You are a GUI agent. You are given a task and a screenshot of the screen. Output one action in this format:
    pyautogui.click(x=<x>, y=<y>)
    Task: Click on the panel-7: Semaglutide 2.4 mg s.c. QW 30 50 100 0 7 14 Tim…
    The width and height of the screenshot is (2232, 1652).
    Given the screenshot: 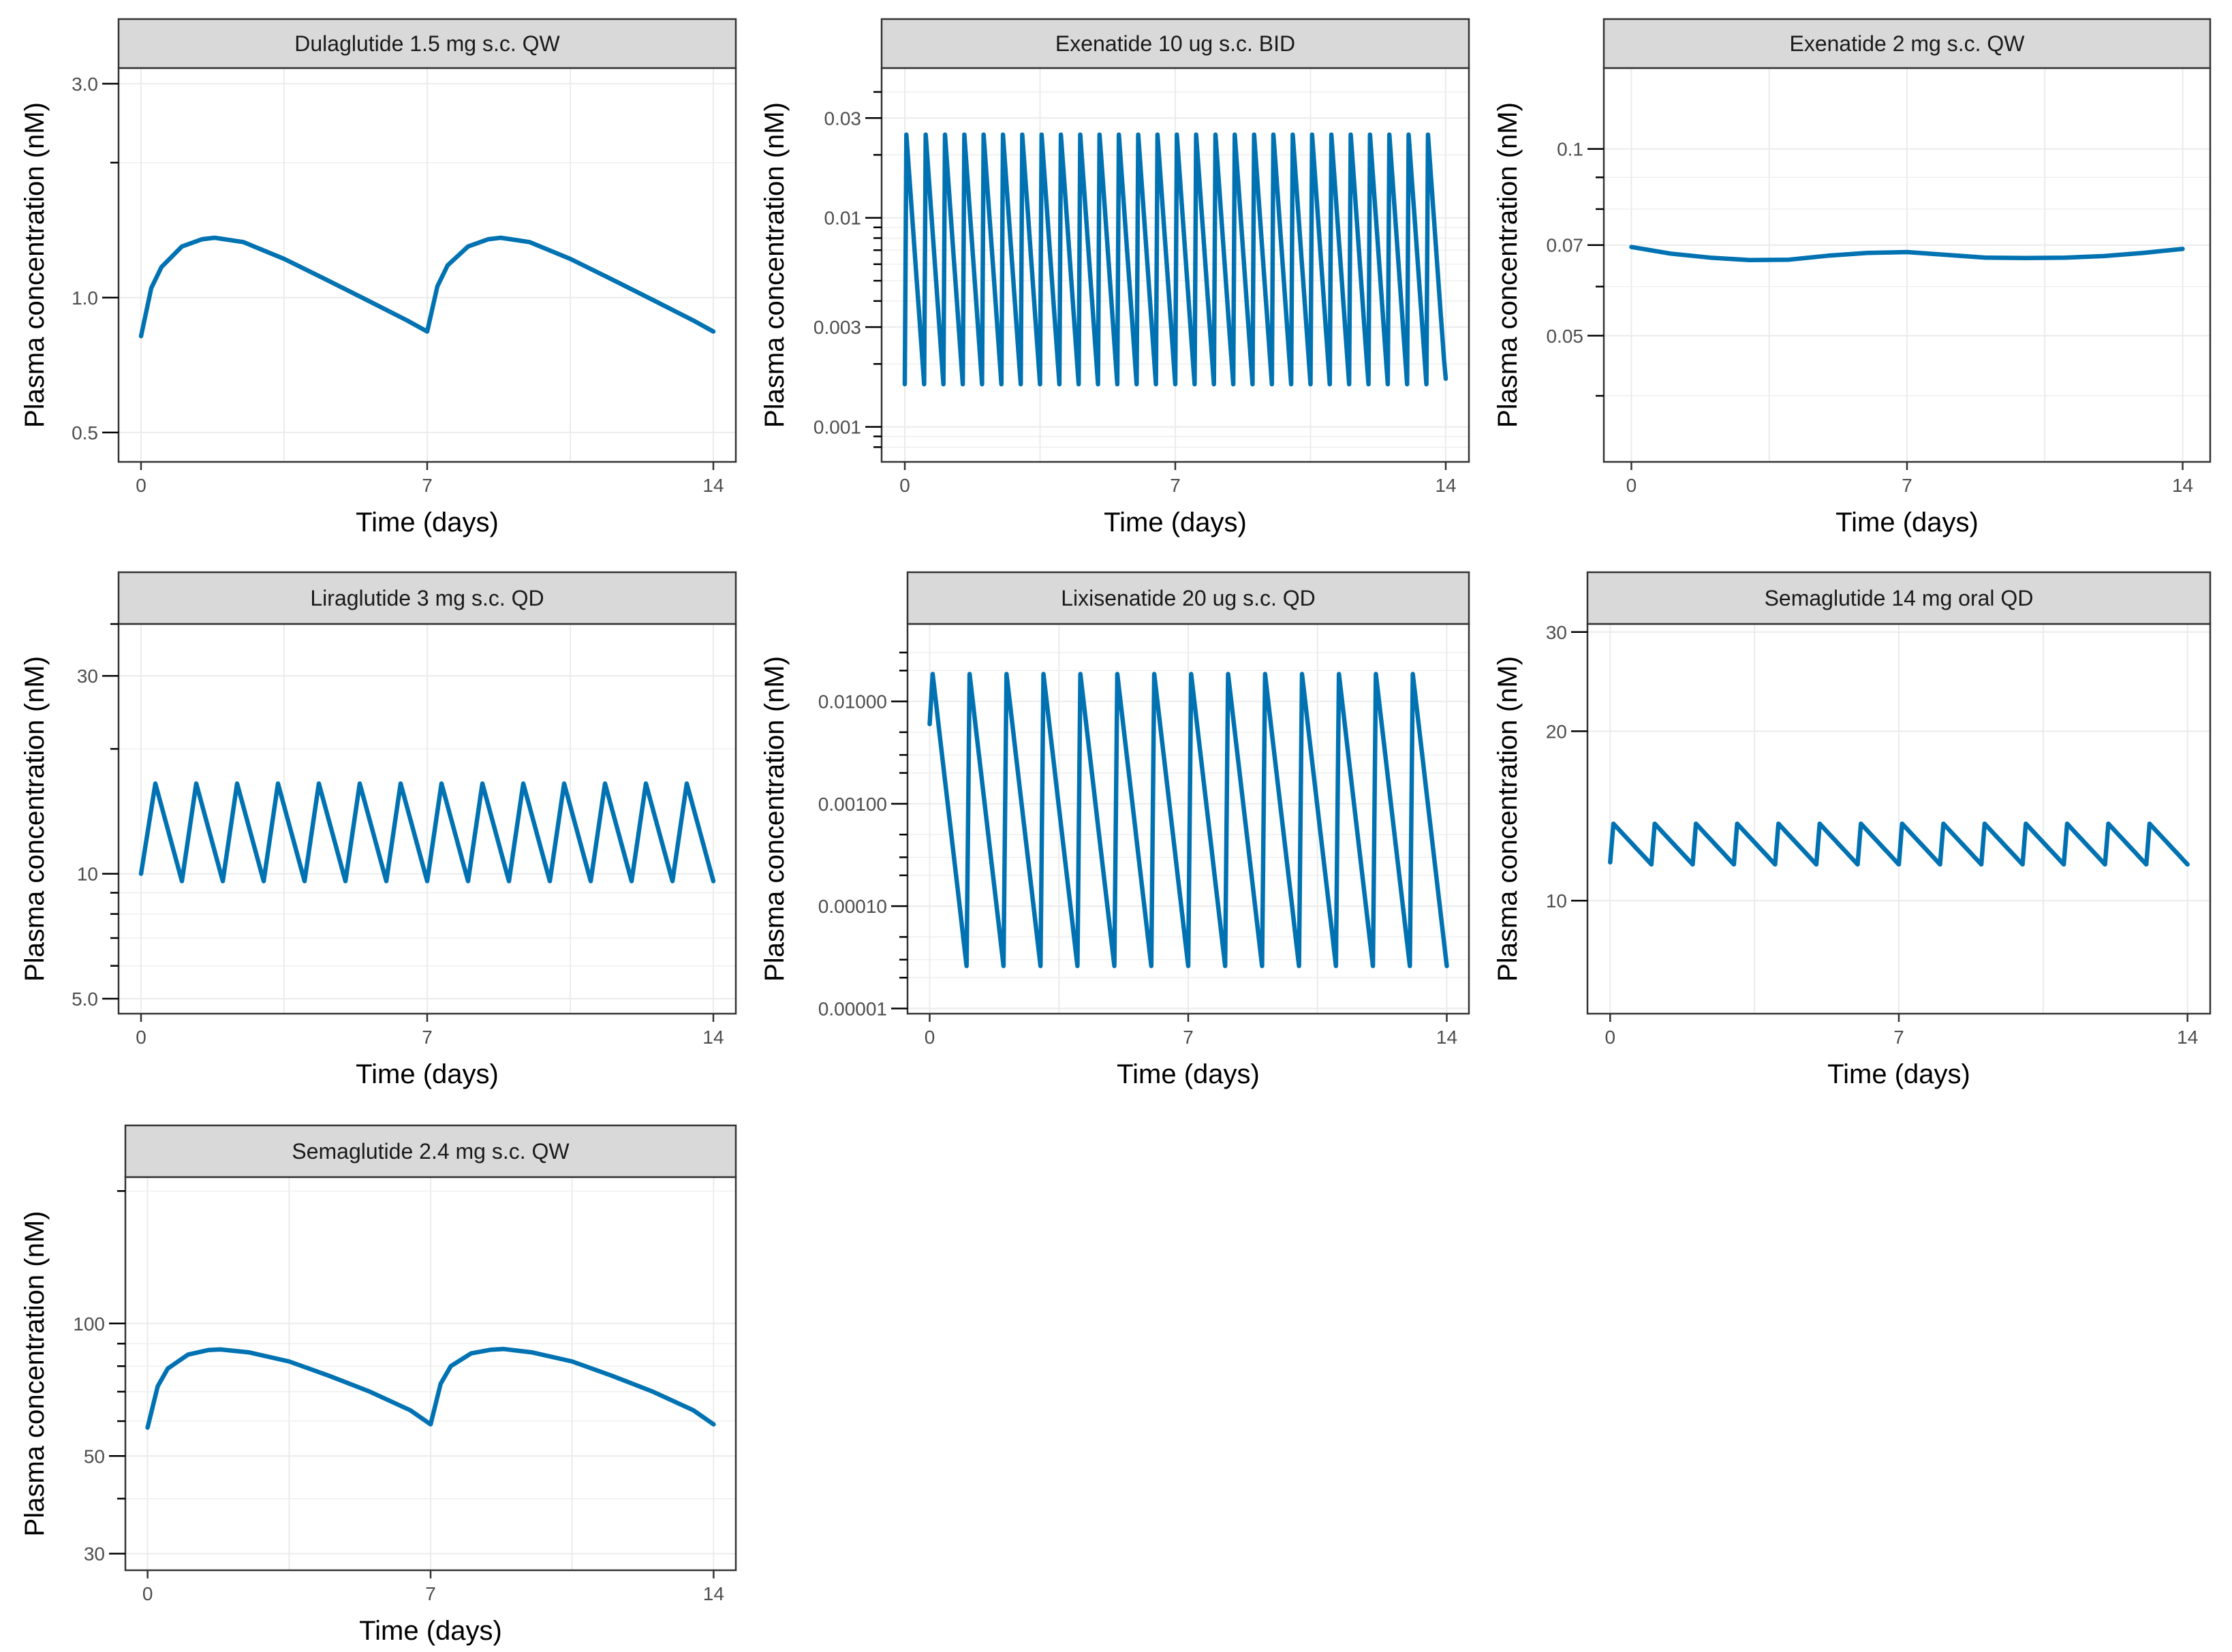 What is the action you would take?
    pyautogui.click(x=378, y=1385)
    